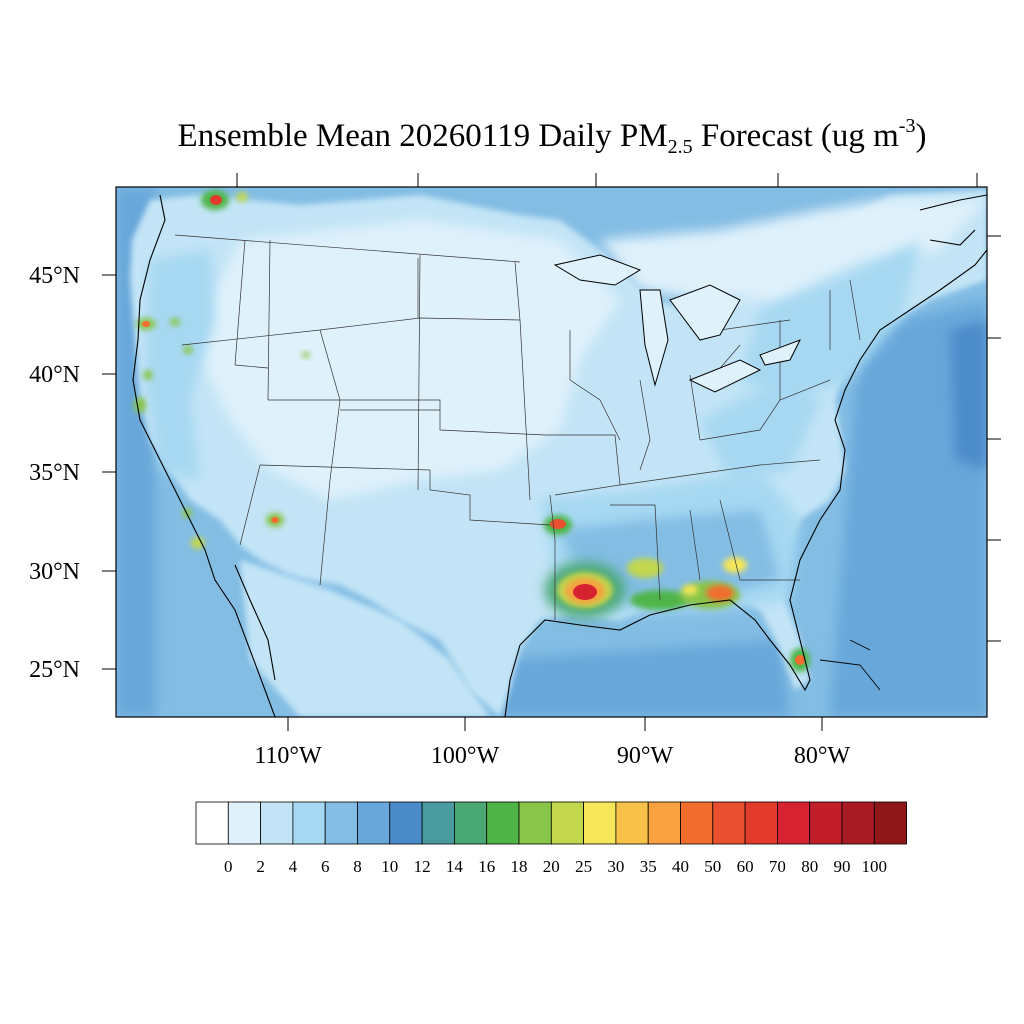 This screenshot has height=1024, width=1024. What do you see at coordinates (680, 866) in the screenshot?
I see `colorbar-label: 40` at bounding box center [680, 866].